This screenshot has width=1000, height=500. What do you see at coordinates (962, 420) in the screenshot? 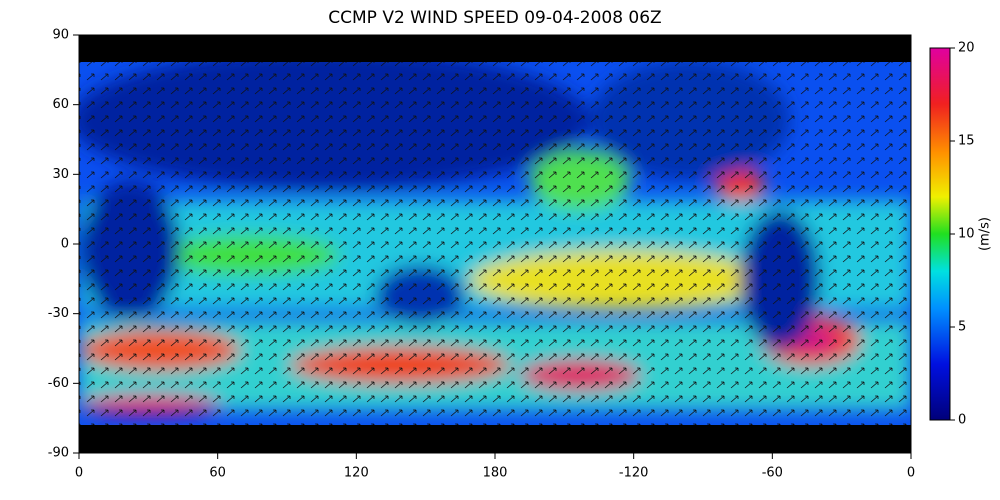
I see `colorbar-tick-label: 0` at bounding box center [962, 420].